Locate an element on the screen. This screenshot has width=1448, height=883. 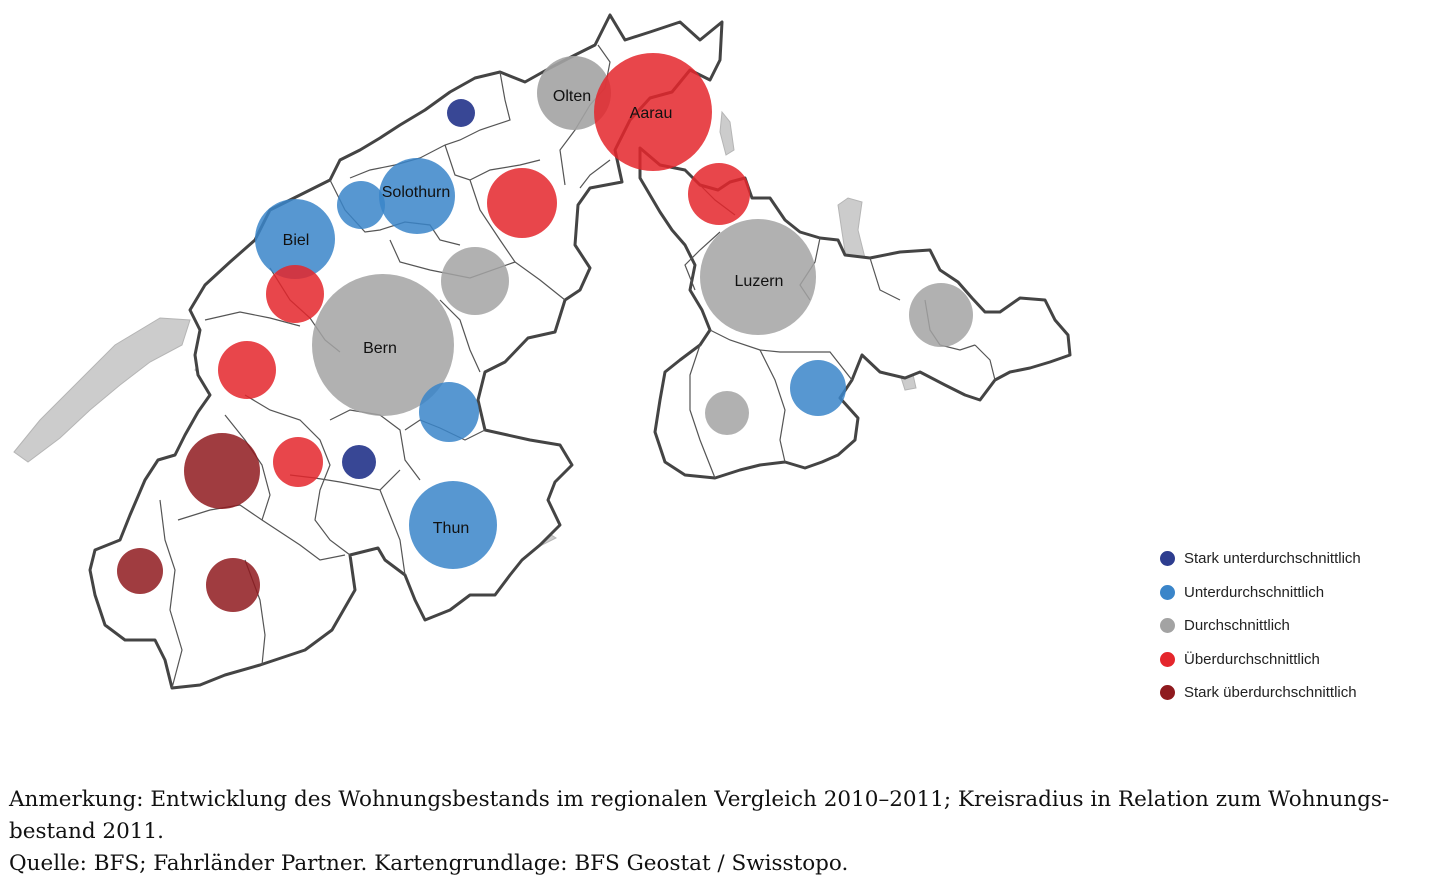
legend-dot-stark-ueber is located at coordinates (1167, 693).